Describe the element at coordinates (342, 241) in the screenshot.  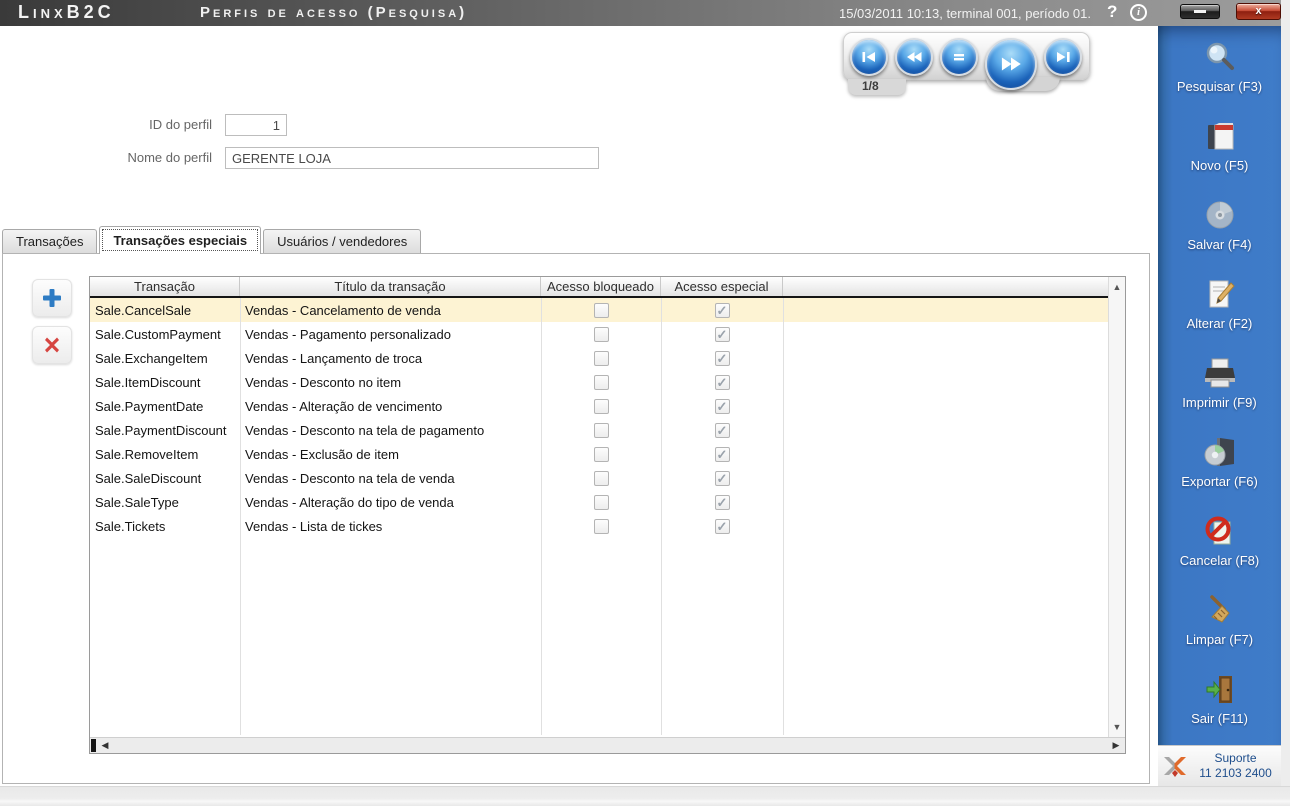
I see `tab-usuarios-vendedores: Usuários / vendedores` at that location.